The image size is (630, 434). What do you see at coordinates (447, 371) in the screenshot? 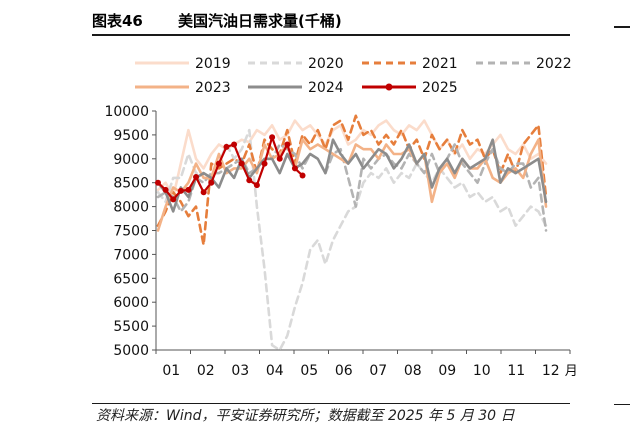
I see `x-tick-label: 09` at bounding box center [447, 371].